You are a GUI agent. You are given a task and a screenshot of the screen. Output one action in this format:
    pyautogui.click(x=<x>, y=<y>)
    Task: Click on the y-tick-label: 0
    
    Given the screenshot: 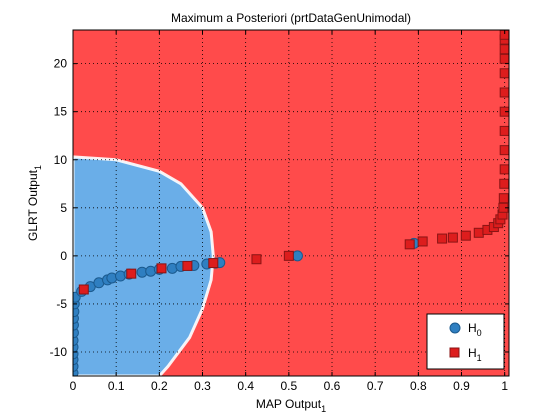 What is the action you would take?
    pyautogui.click(x=63, y=256)
    